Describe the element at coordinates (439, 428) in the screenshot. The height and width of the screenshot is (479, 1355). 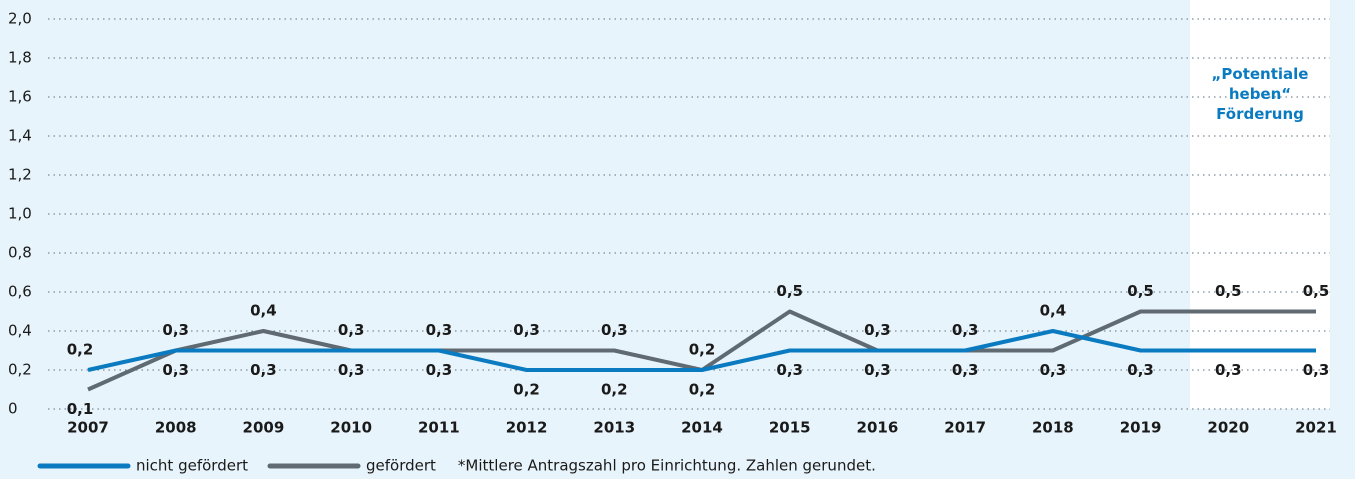
I see `x-tick-label: 2011` at that location.